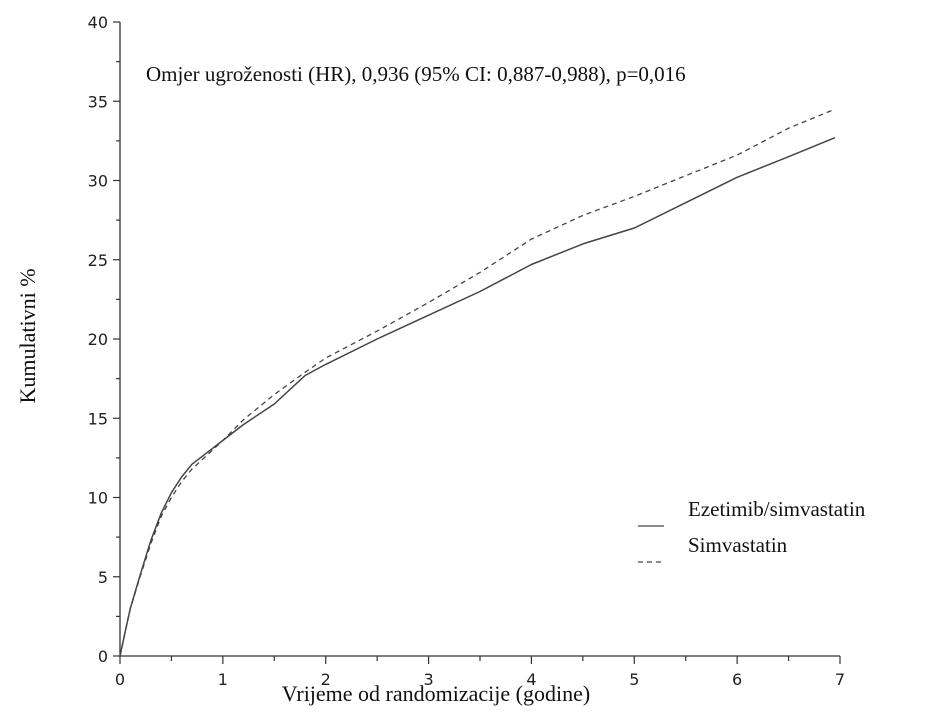 Image resolution: width=946 pixels, height=715 pixels. Describe the element at coordinates (98, 22) in the screenshot. I see `y-tick-label: 40` at that location.